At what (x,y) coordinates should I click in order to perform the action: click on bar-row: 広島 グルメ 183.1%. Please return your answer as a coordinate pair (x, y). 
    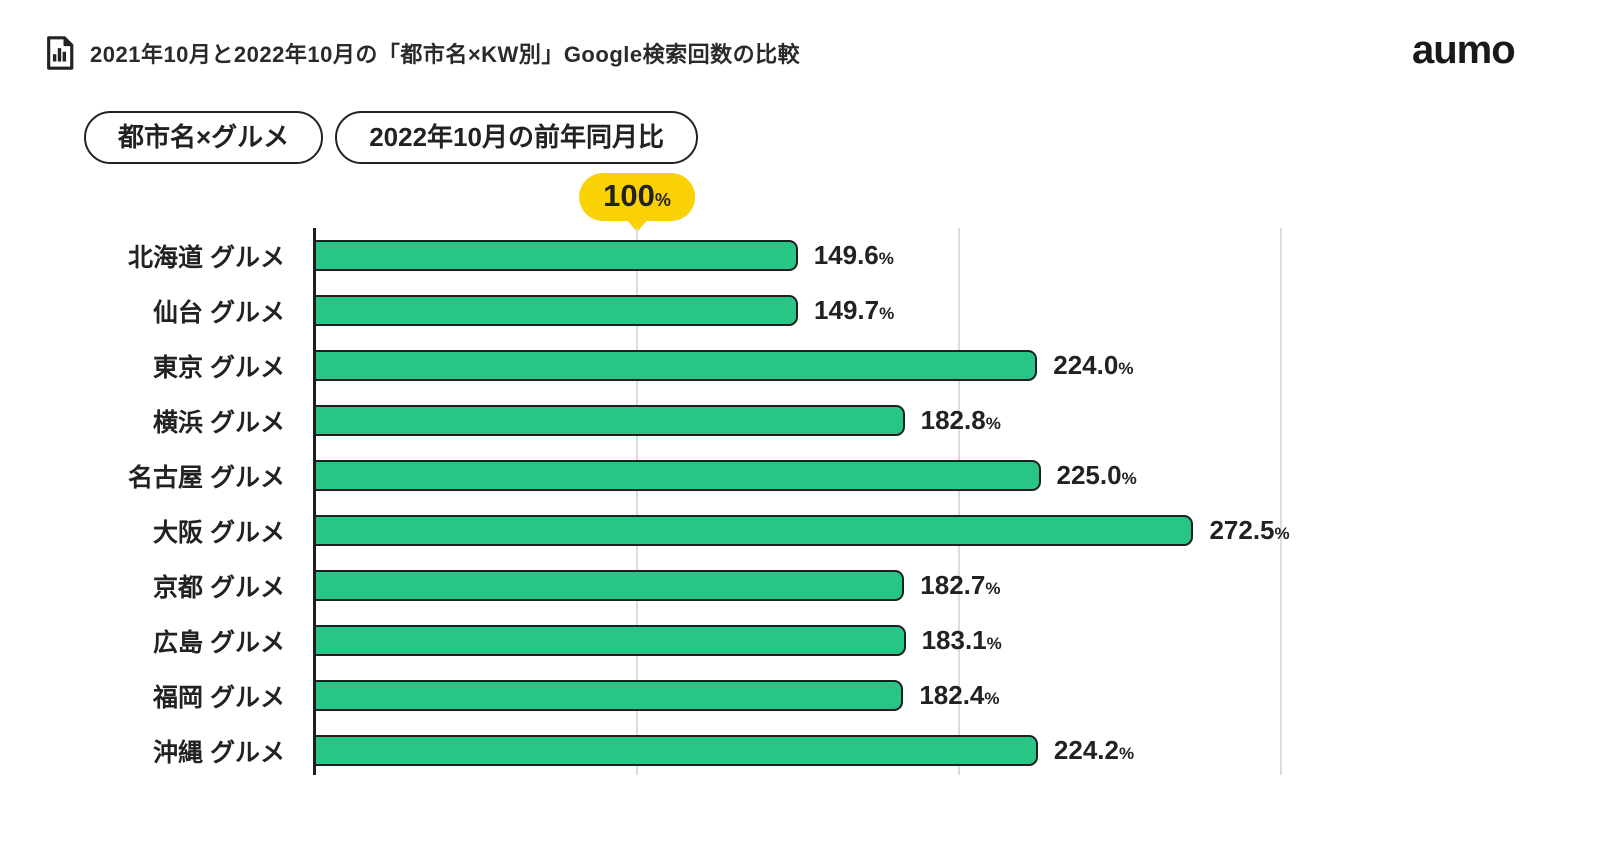
    Looking at the image, I should click on (876, 641).